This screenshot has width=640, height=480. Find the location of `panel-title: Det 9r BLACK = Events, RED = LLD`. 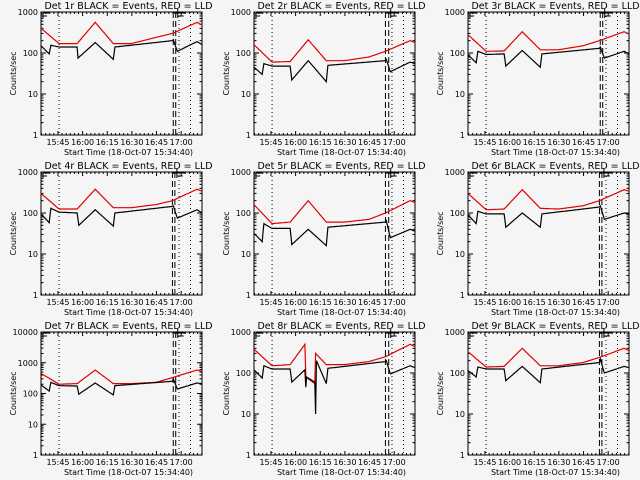

panel-title: Det 9r BLACK = Events, RED = LLD is located at coordinates (555, 326).